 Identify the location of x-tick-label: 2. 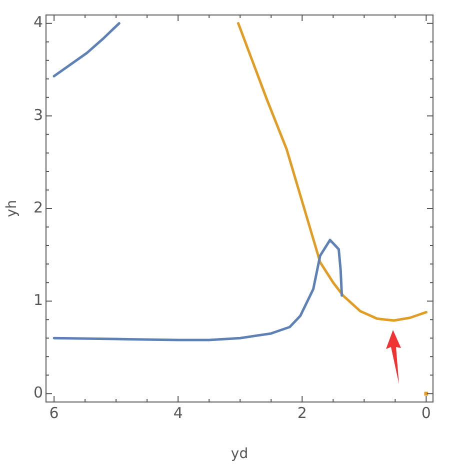
(302, 413).